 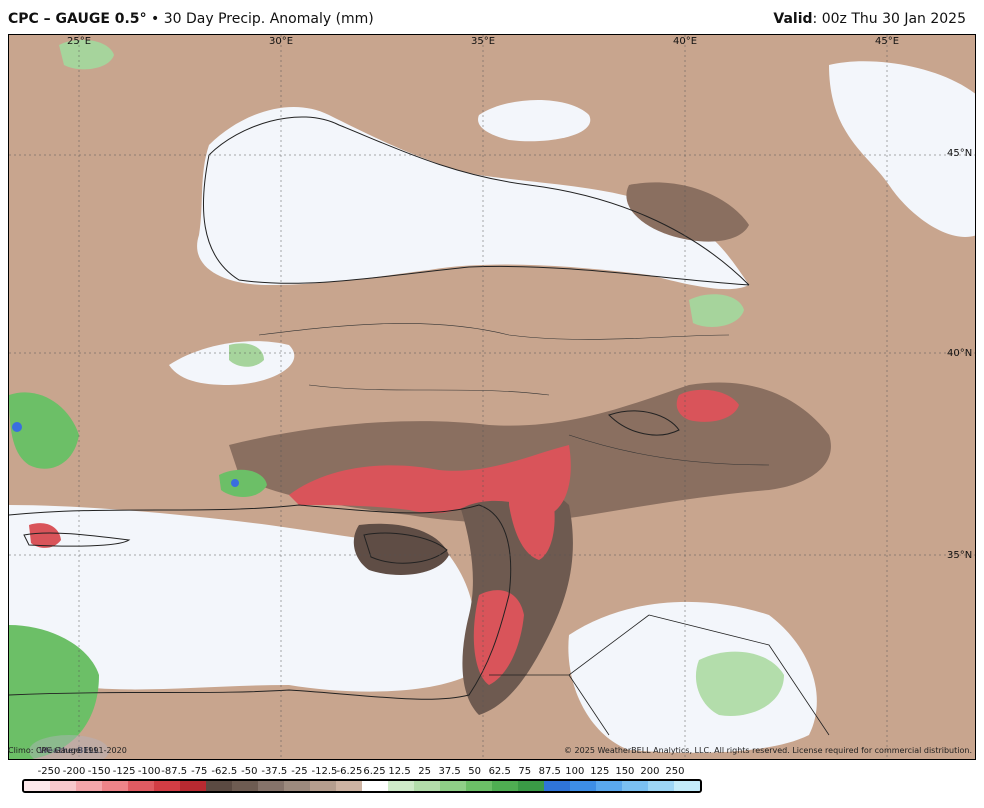 What do you see at coordinates (532, 512) in the screenshot?
I see `hatay-deficit` at bounding box center [532, 512].